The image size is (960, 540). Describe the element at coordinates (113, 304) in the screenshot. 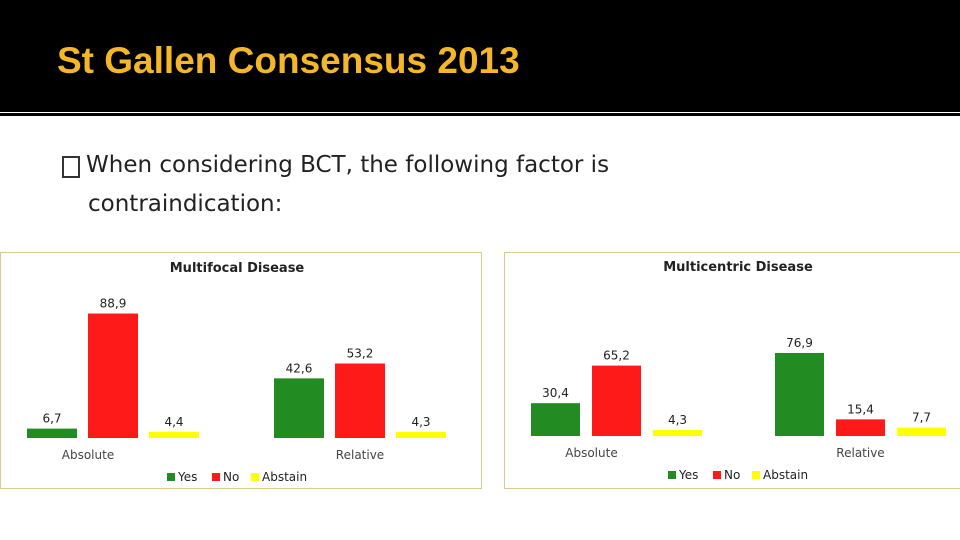

I see `data-label: 88,9` at that location.